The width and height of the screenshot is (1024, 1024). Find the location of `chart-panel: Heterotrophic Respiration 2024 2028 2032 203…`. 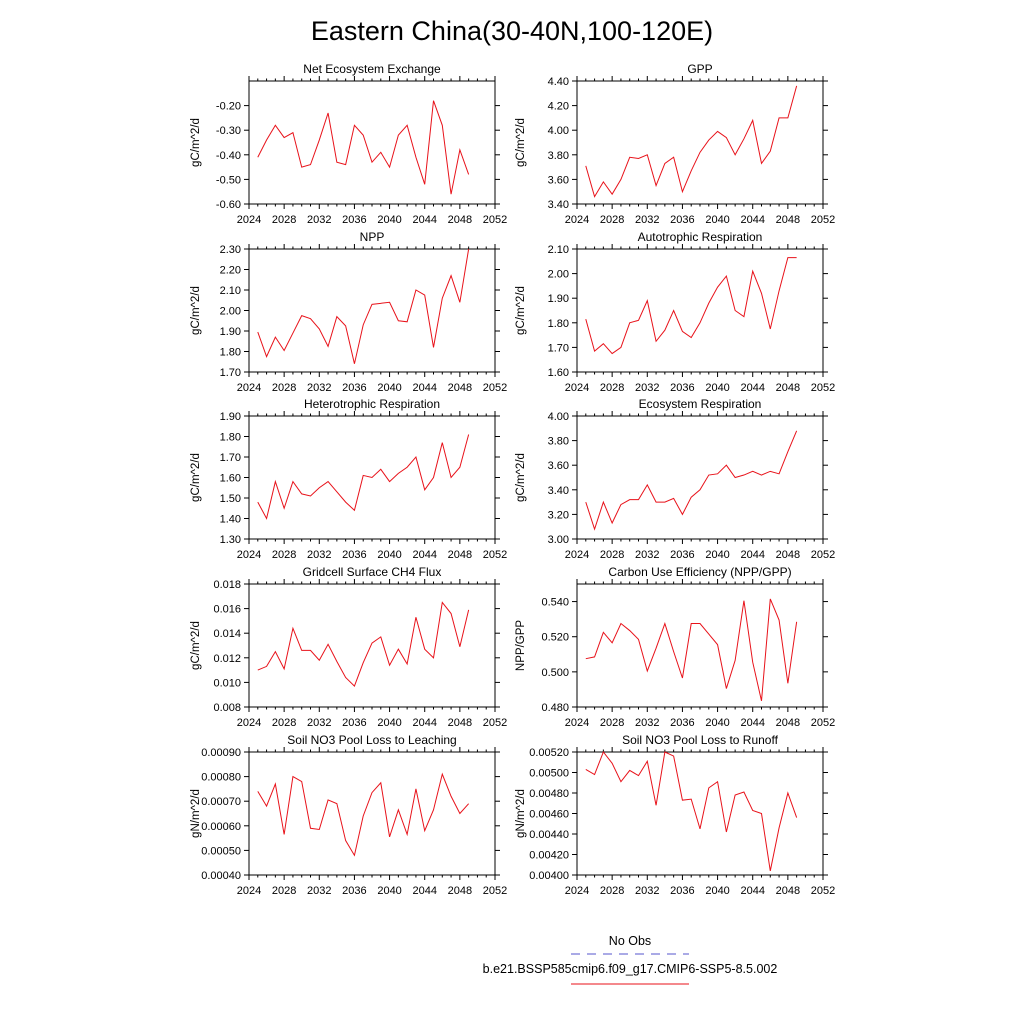

chart-panel: Heterotrophic Respiration 2024 2028 2032 203… is located at coordinates (348, 479).